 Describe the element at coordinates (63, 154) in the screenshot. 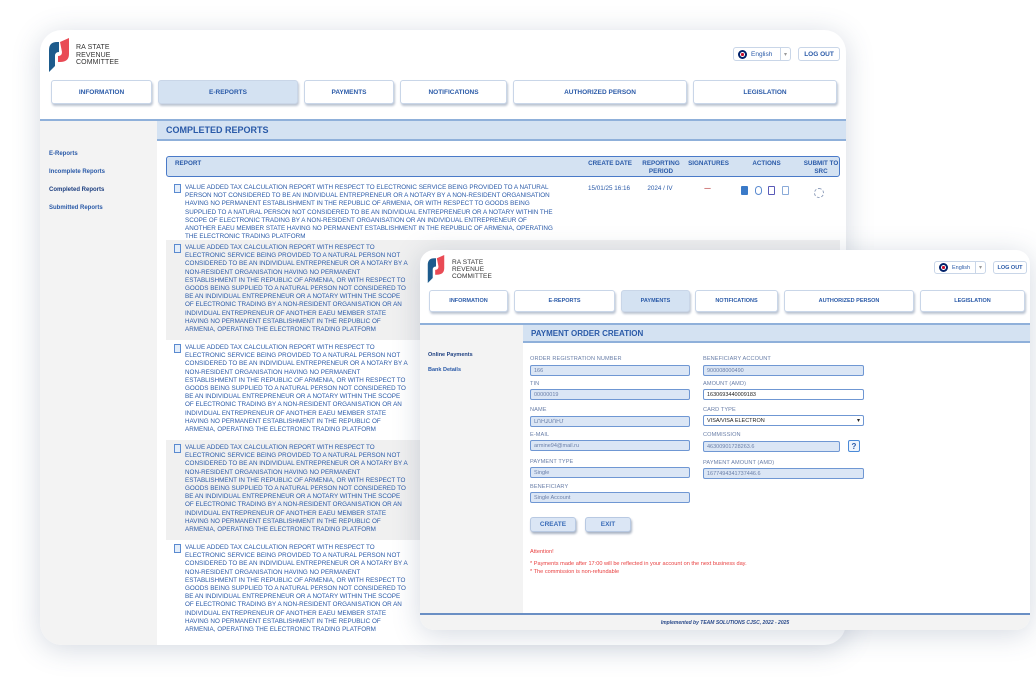

I see `sidebar-item-e-reports: E-Reports` at that location.